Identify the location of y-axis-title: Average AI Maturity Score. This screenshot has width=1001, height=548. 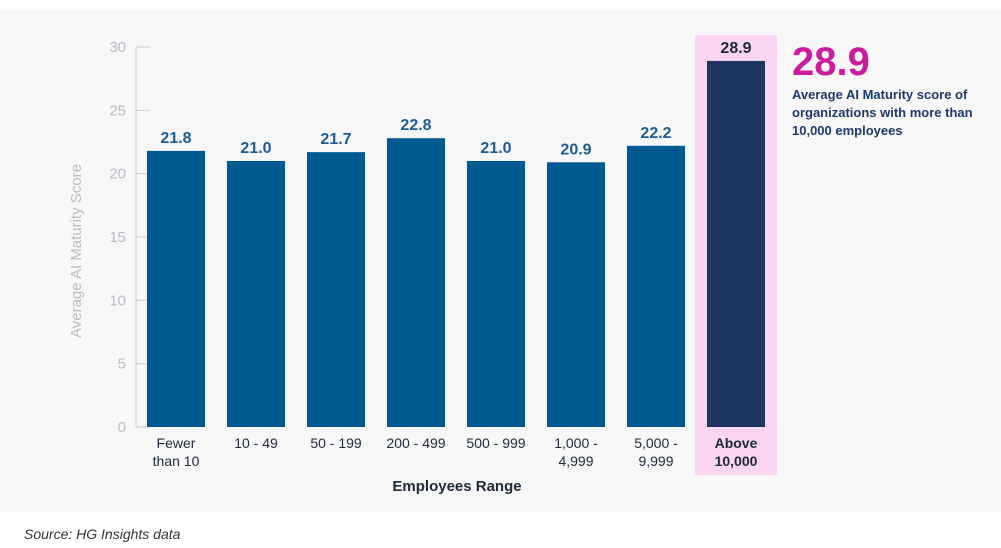
(76, 251).